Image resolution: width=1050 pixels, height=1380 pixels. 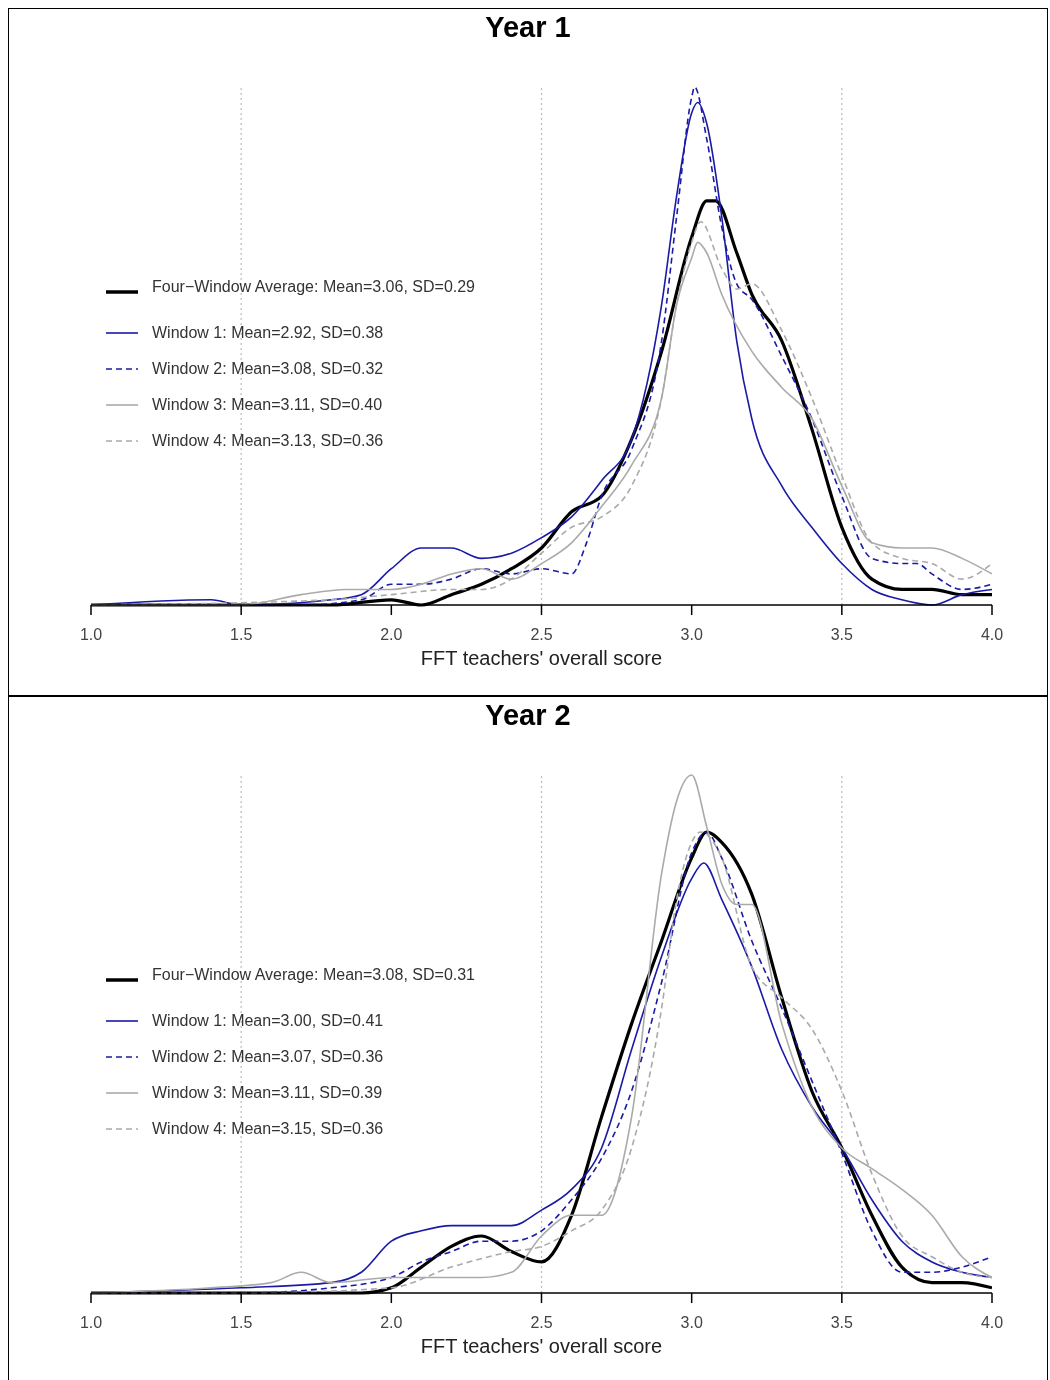 What do you see at coordinates (268, 1057) in the screenshot?
I see `legend-label: Window 2: Mean=3.07, SD=0.36` at bounding box center [268, 1057].